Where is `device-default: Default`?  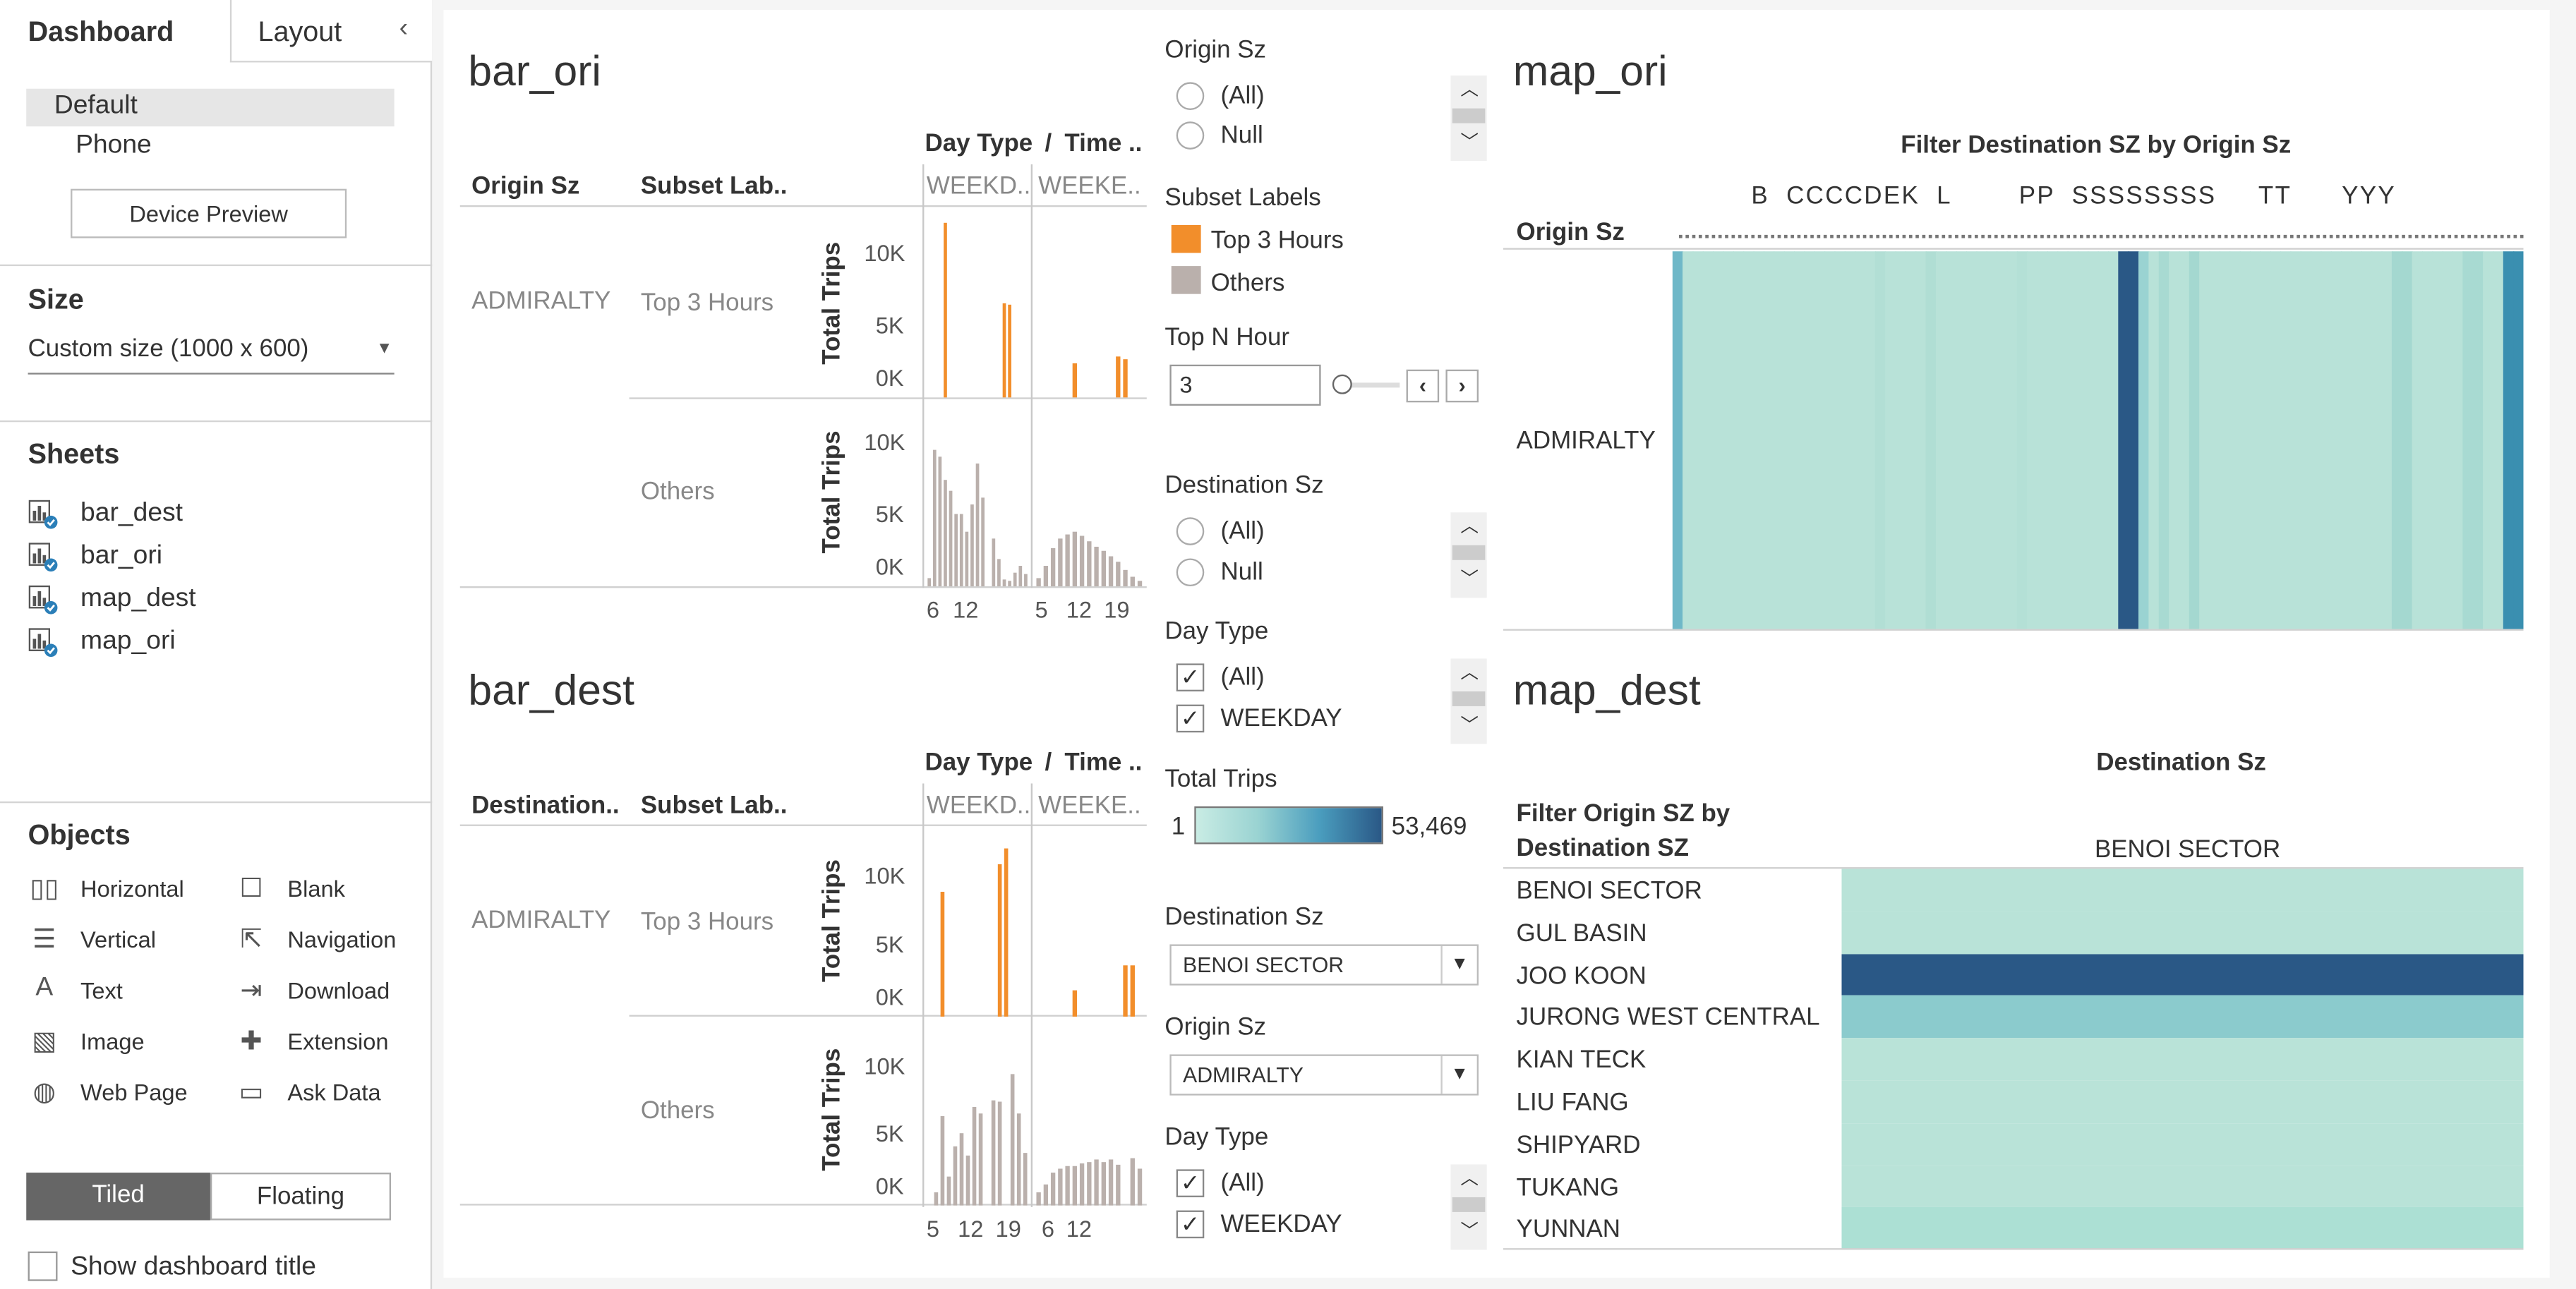
device-default: Default is located at coordinates (210, 107).